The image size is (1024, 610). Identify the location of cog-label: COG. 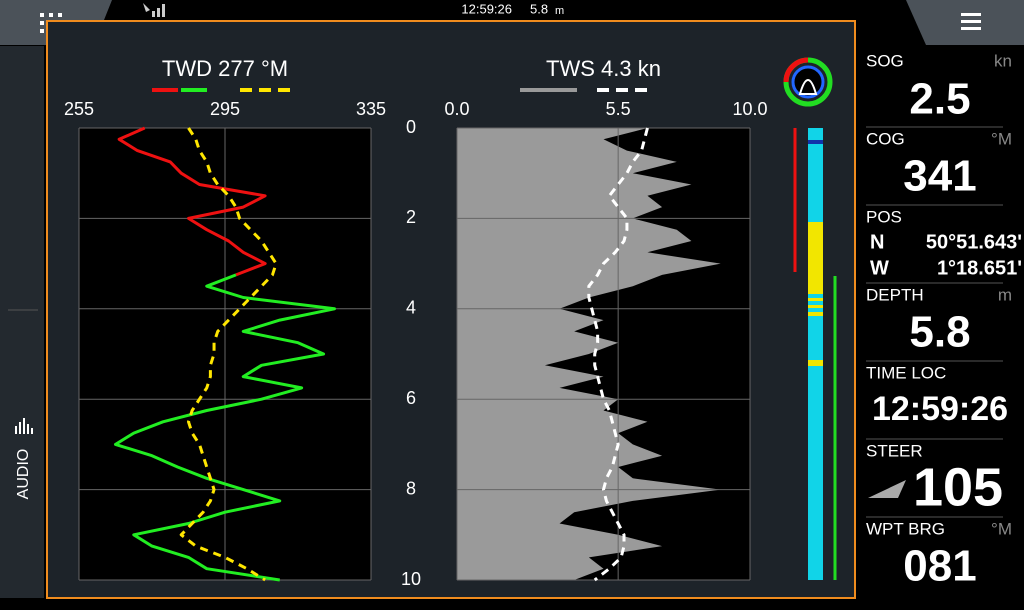
(885, 138).